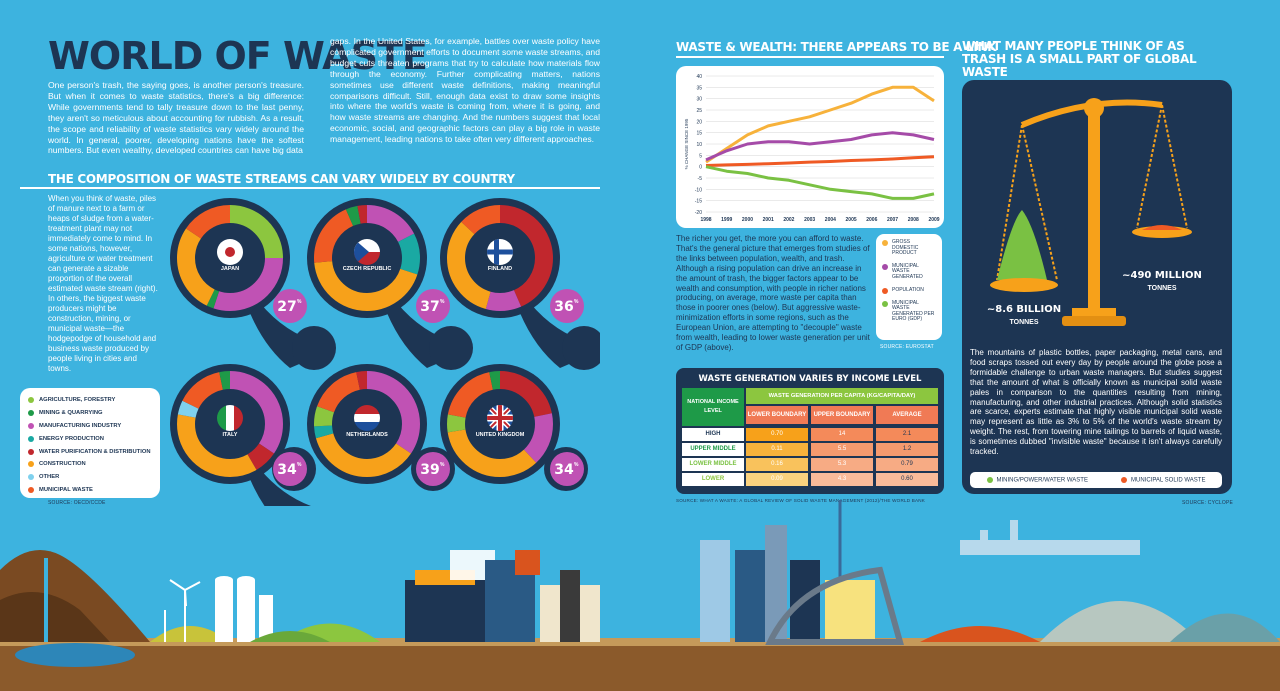  What do you see at coordinates (500, 435) in the screenshot?
I see `country-label: UNITED KINGDOM` at bounding box center [500, 435].